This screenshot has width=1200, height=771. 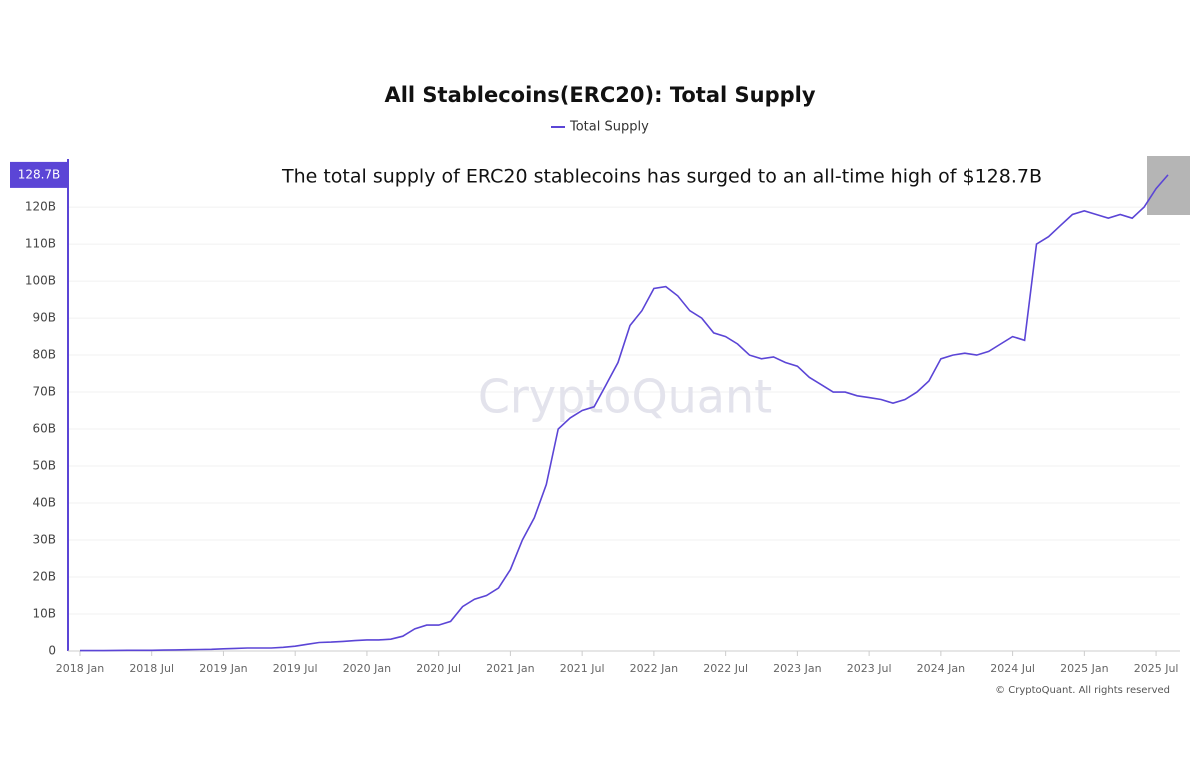 I want to click on x-tick-label: 2023 Jan, so click(x=797, y=668).